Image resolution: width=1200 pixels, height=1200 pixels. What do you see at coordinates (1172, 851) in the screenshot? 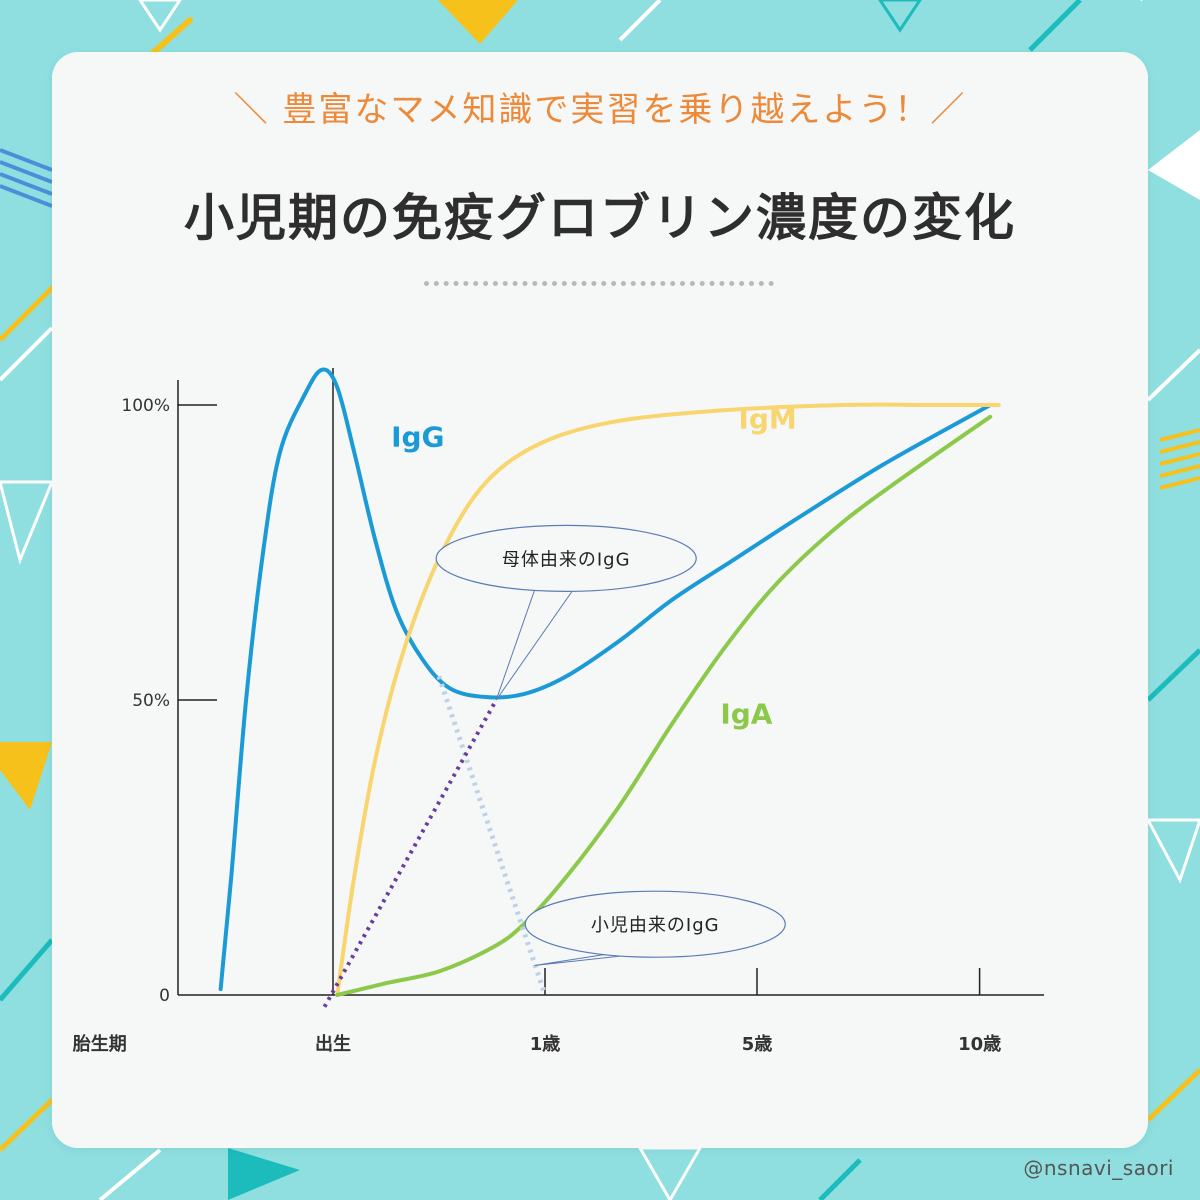
I see `decor-triangle-outline-right` at bounding box center [1172, 851].